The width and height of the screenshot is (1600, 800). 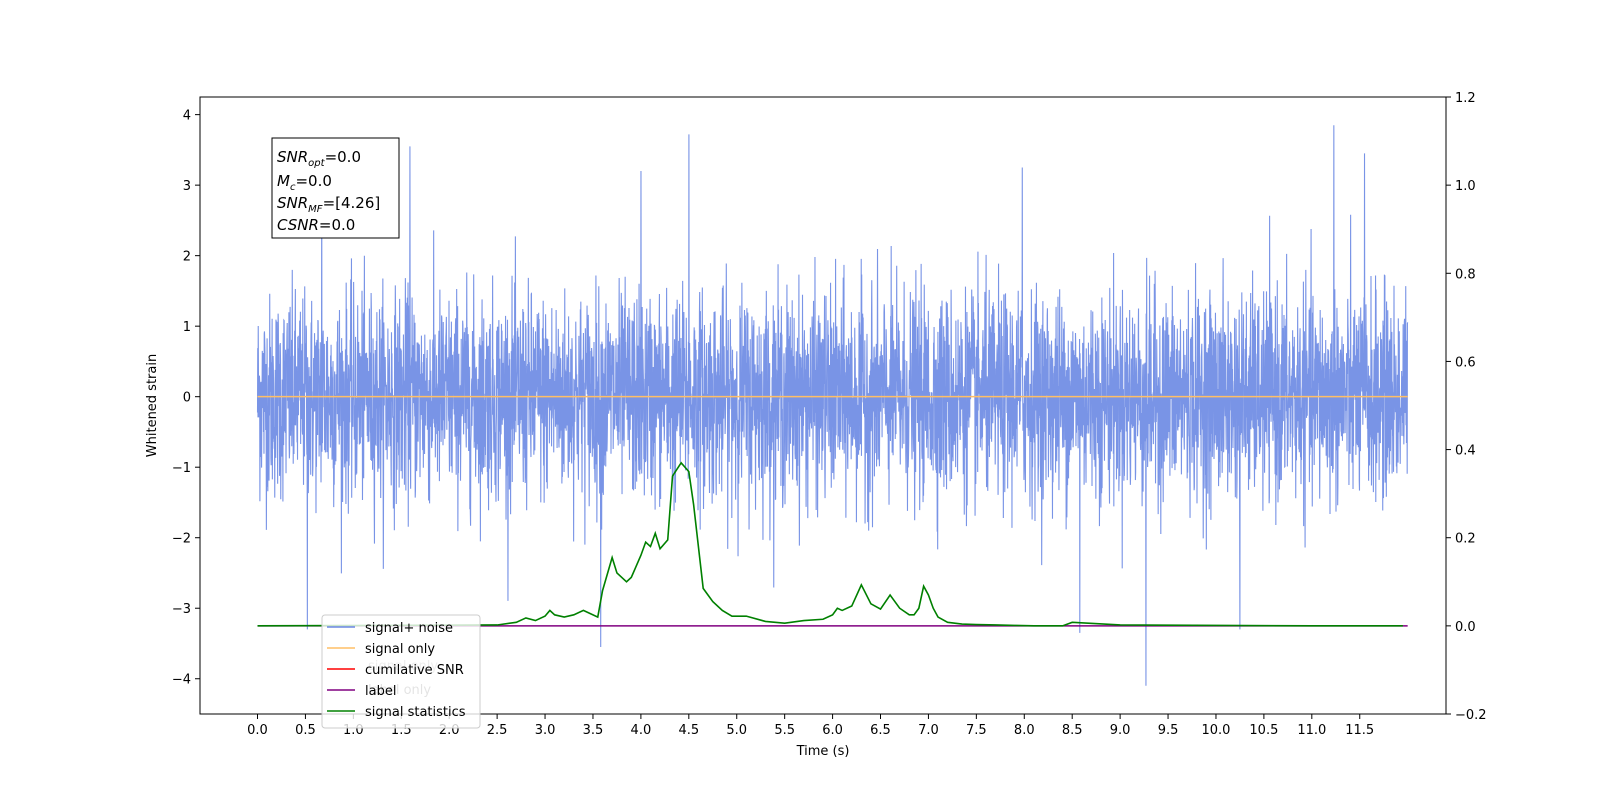 I want to click on y-tick-label: 4, so click(x=187, y=116).